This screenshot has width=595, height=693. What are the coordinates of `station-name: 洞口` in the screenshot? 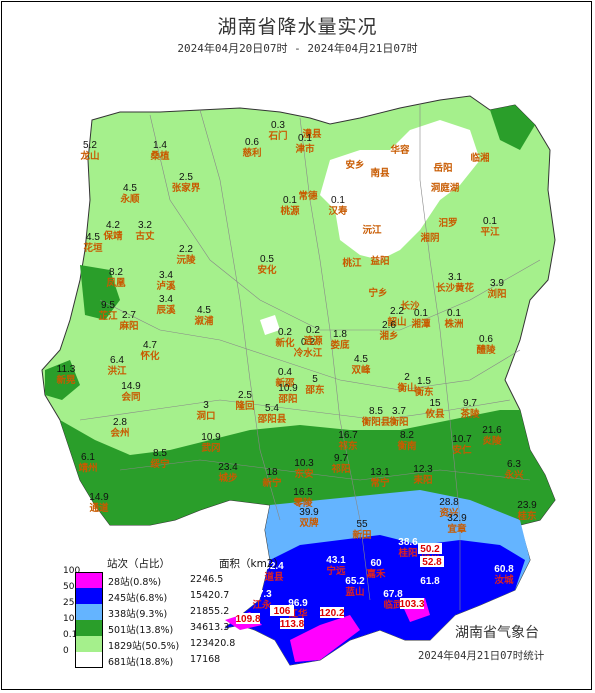 It's located at (205, 416).